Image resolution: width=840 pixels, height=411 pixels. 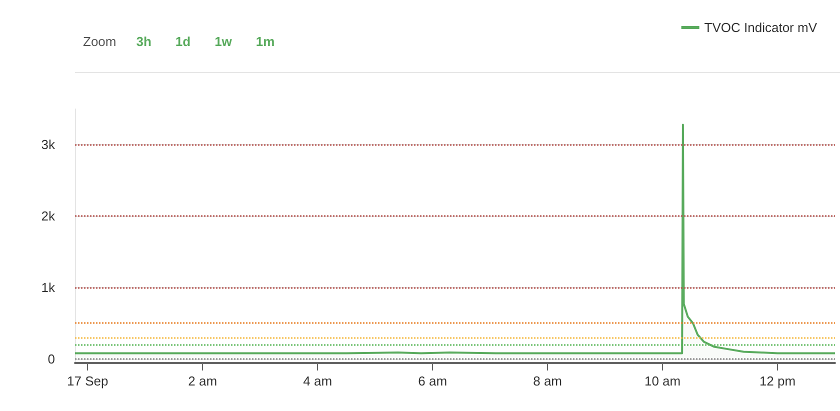 What do you see at coordinates (547, 381) in the screenshot?
I see `x-tick-label: 8 am` at bounding box center [547, 381].